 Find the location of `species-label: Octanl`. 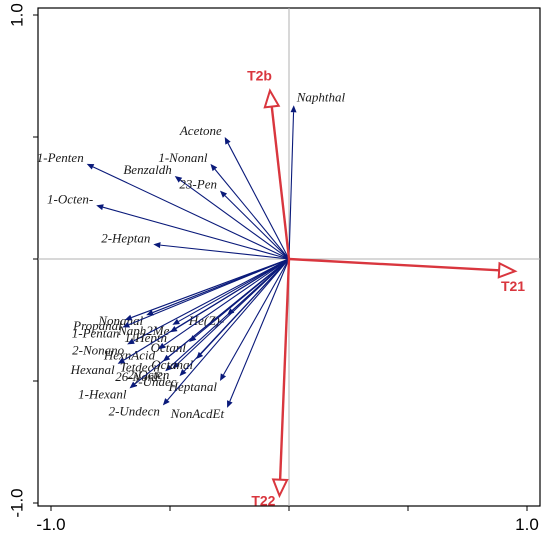

species-label: Octanl is located at coordinates (169, 347).